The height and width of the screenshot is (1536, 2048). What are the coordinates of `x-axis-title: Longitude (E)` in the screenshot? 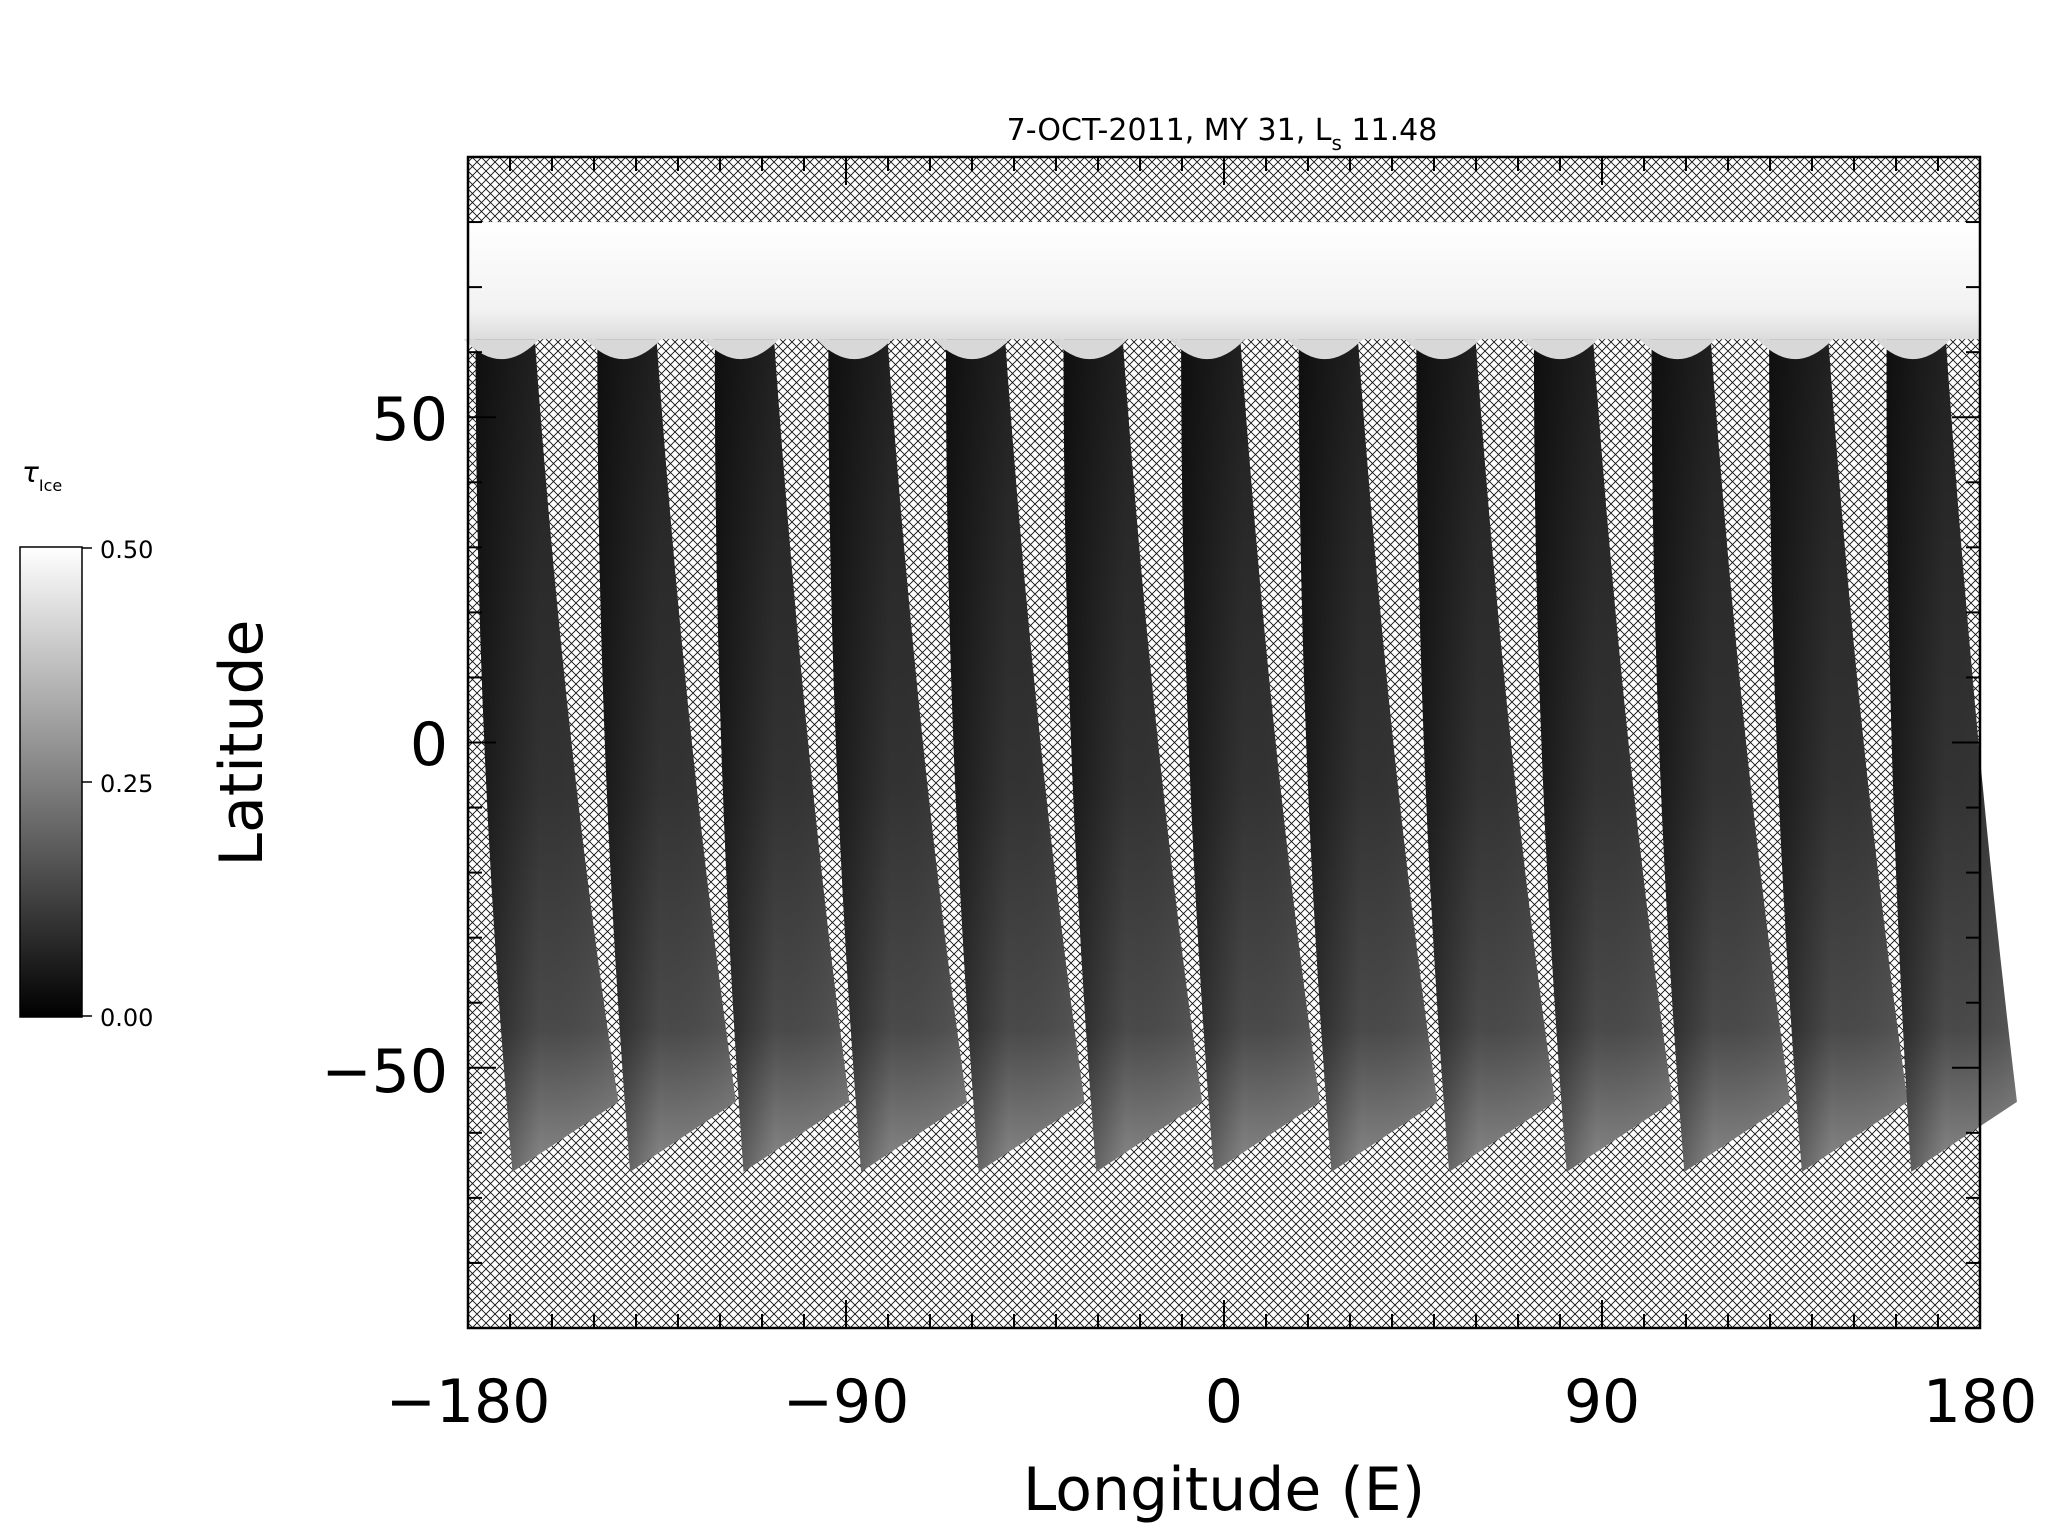 It's located at (1224, 1490).